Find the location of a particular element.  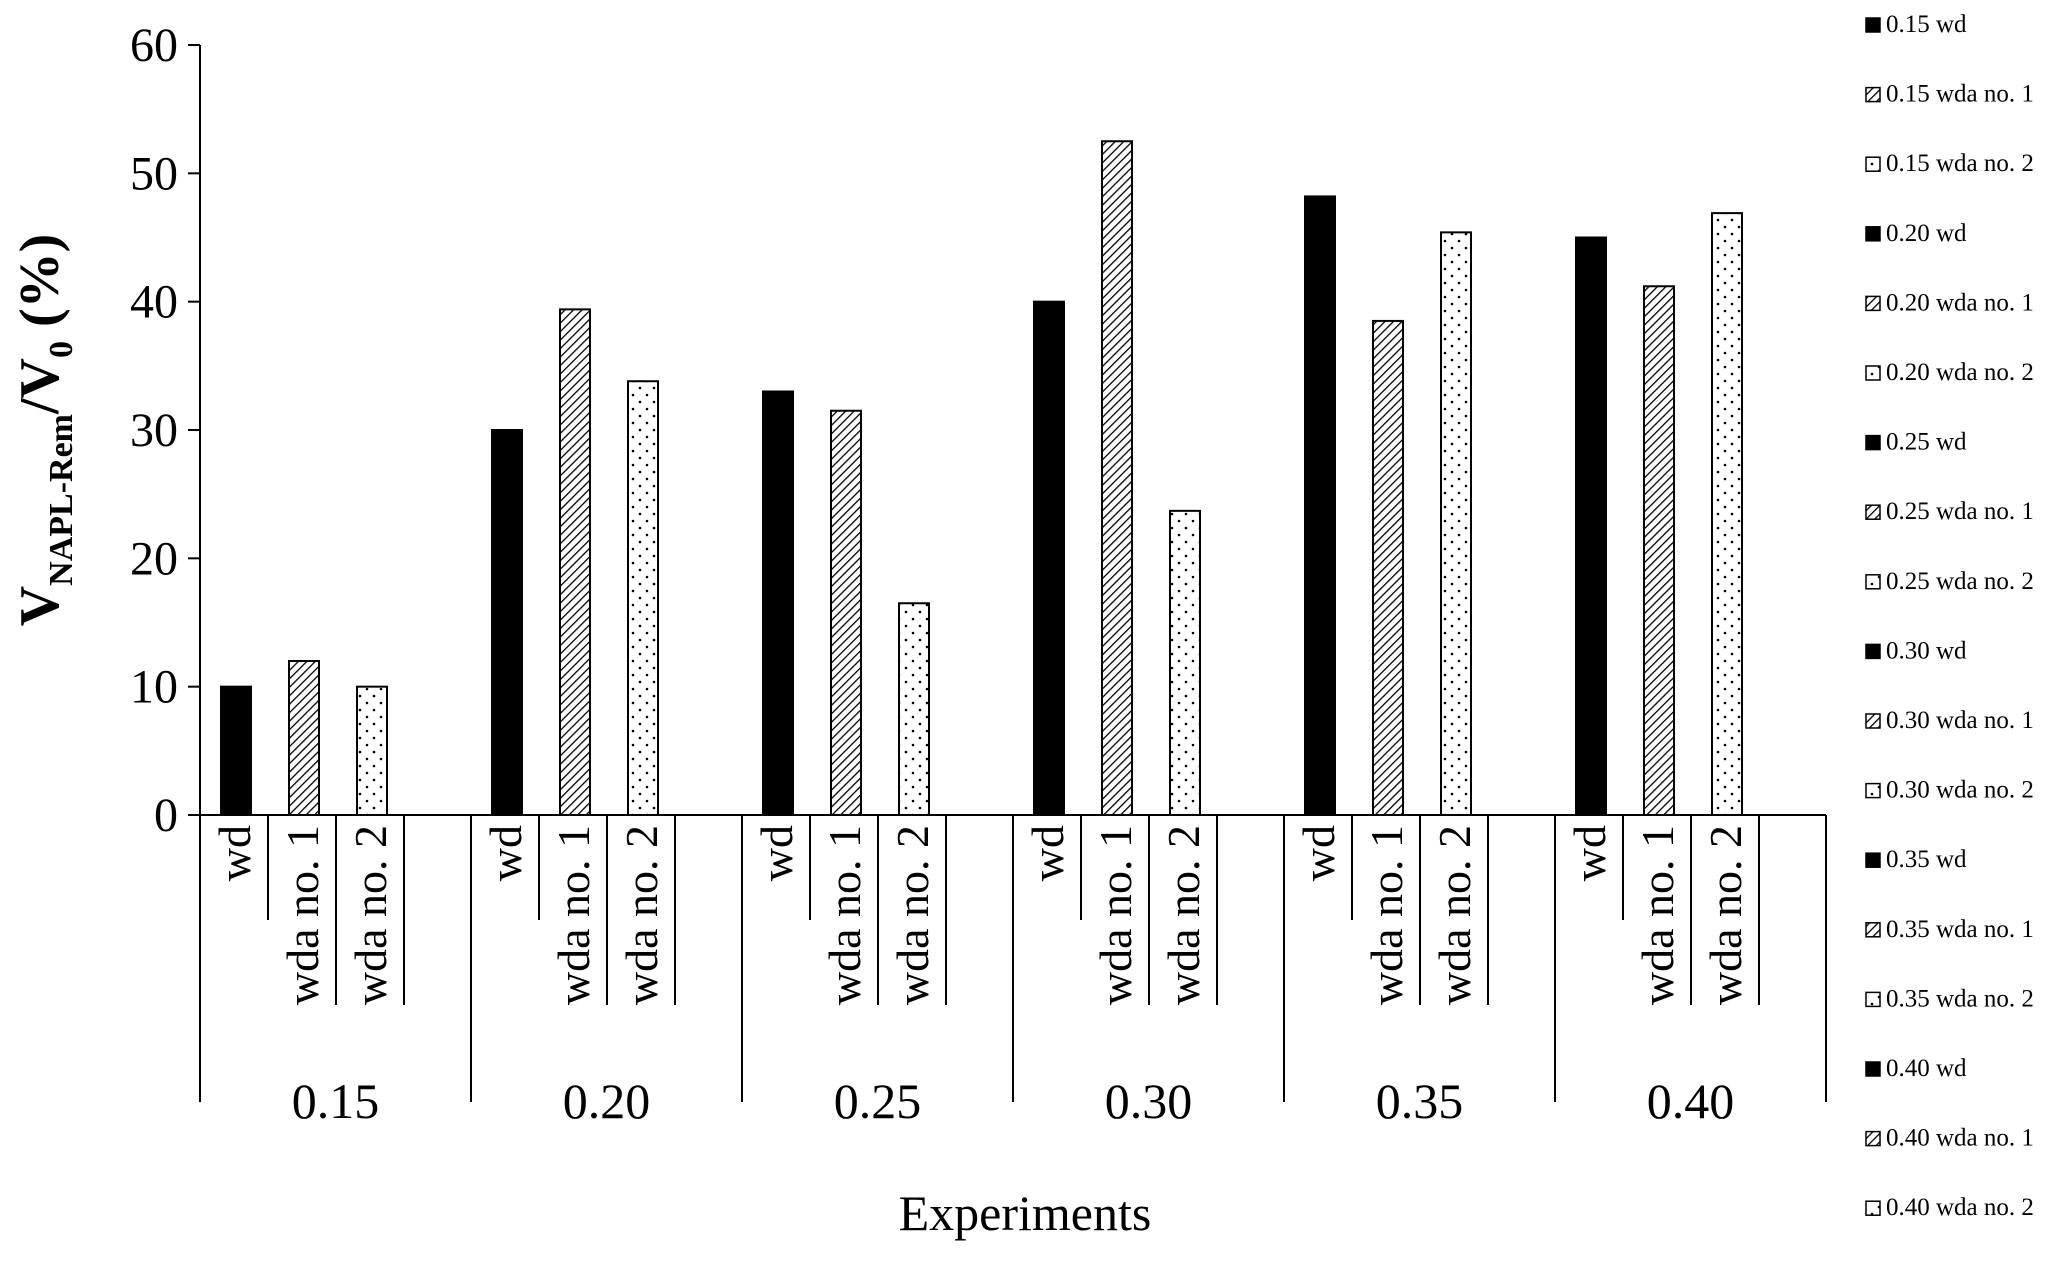

legend-label: 0.40 wda no. 2 is located at coordinates (1960, 1207).